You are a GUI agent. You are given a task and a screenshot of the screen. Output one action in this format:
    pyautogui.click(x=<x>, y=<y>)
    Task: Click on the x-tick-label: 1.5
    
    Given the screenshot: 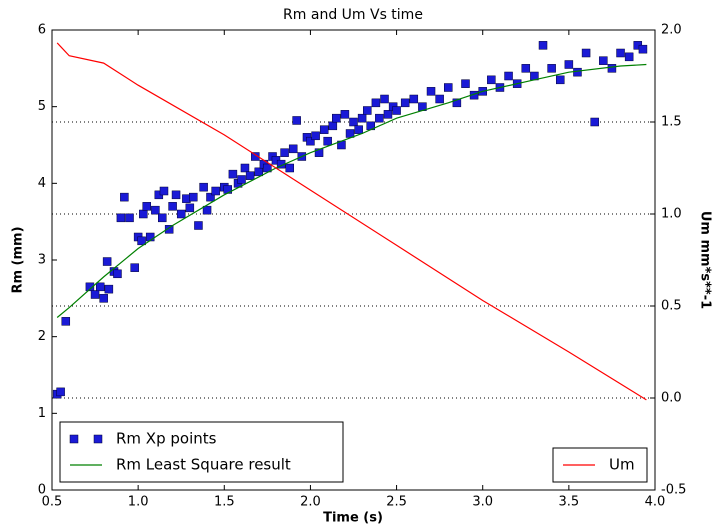 What is the action you would take?
    pyautogui.click(x=224, y=502)
    